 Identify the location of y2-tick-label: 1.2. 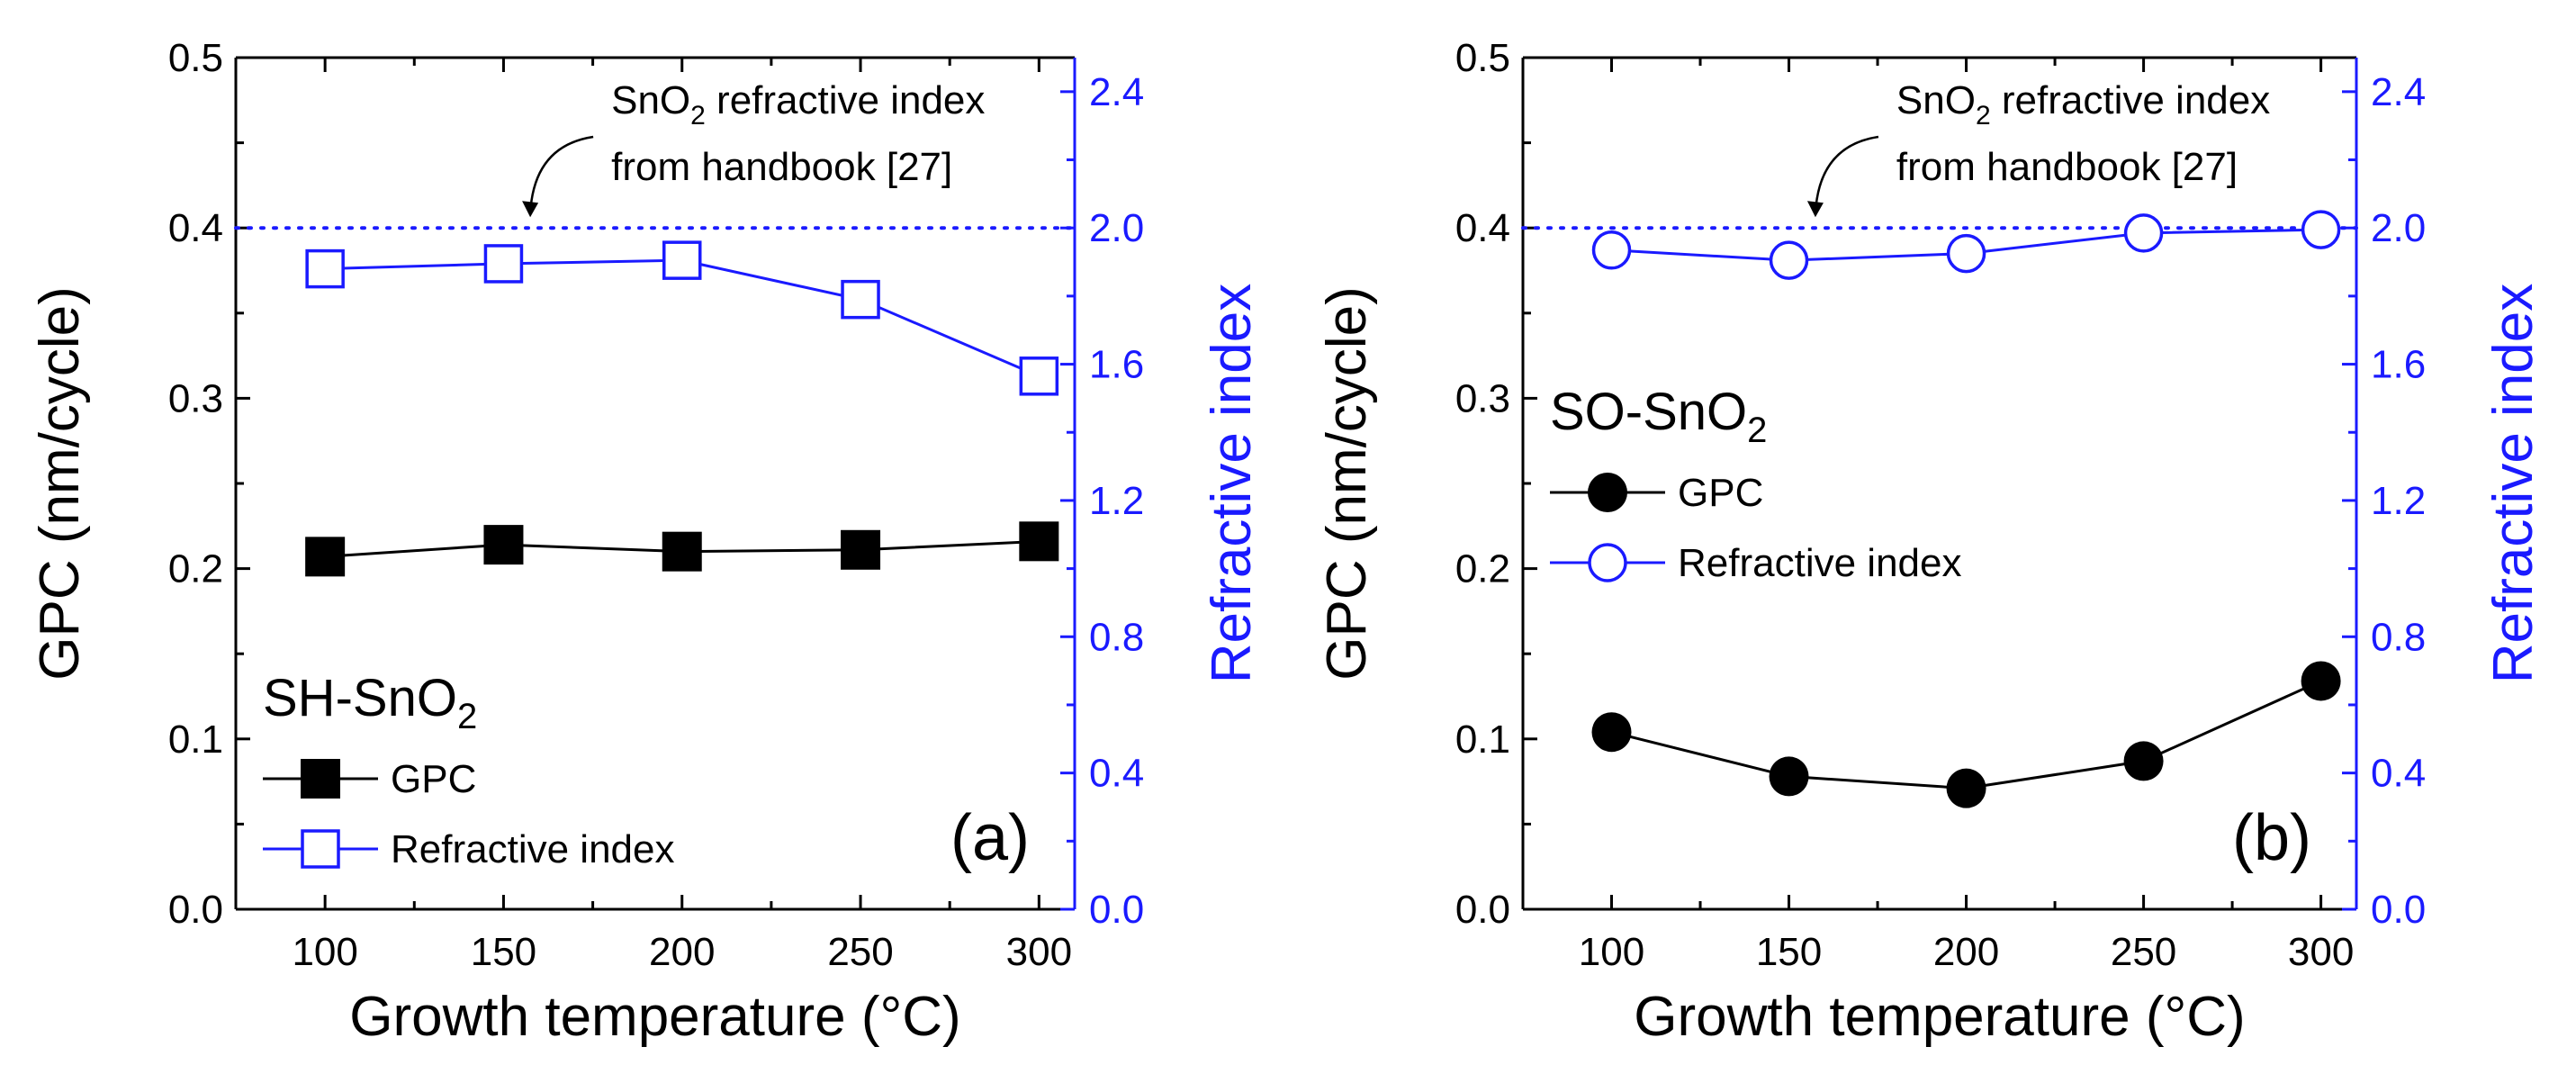
(2398, 501).